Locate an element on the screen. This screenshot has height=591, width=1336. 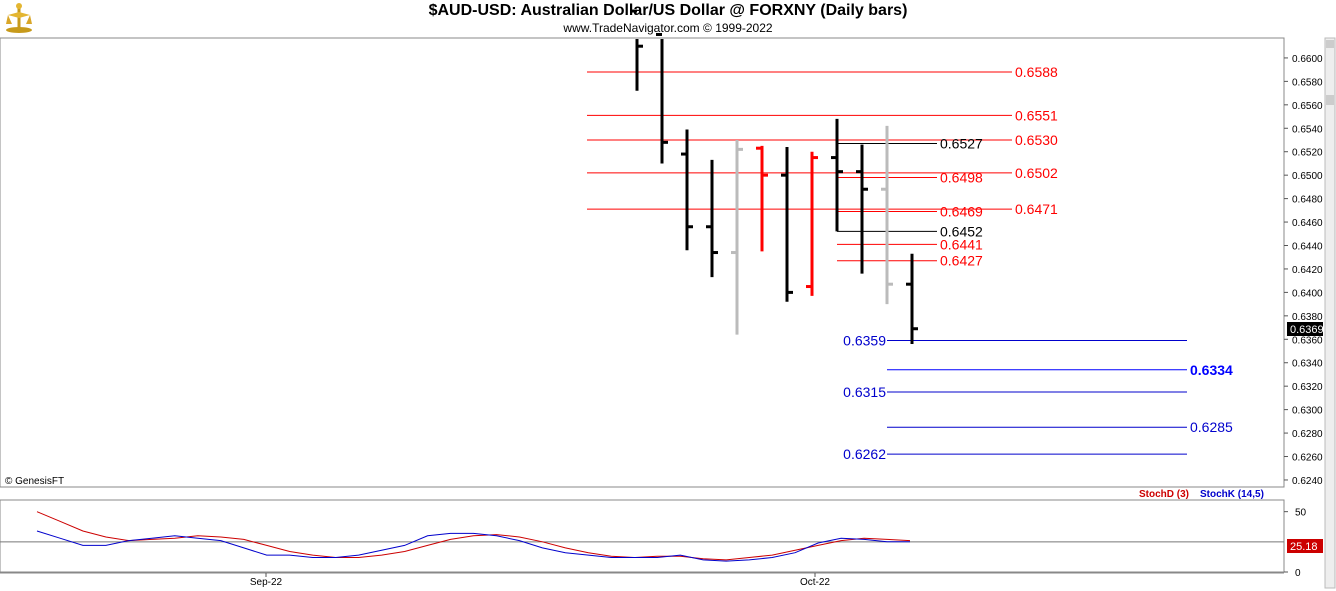
stoch-last-box is located at coordinates (1305, 546).